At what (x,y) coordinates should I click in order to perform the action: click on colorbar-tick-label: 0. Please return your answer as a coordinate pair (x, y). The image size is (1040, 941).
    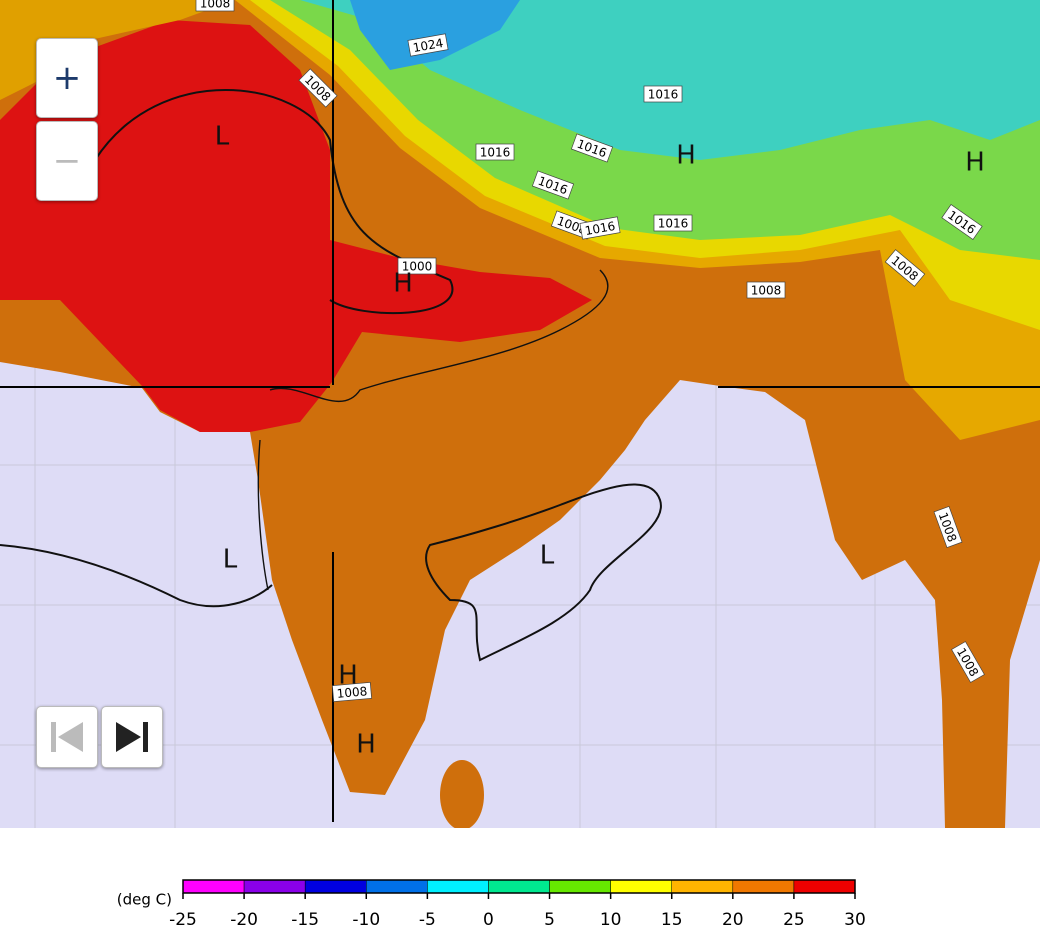
    Looking at the image, I should click on (488, 920).